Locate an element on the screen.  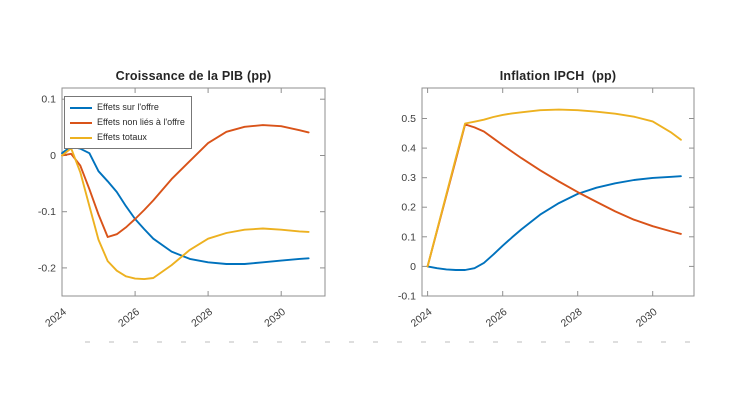
y-tick-label: 0.2 is located at coordinates (408, 208).